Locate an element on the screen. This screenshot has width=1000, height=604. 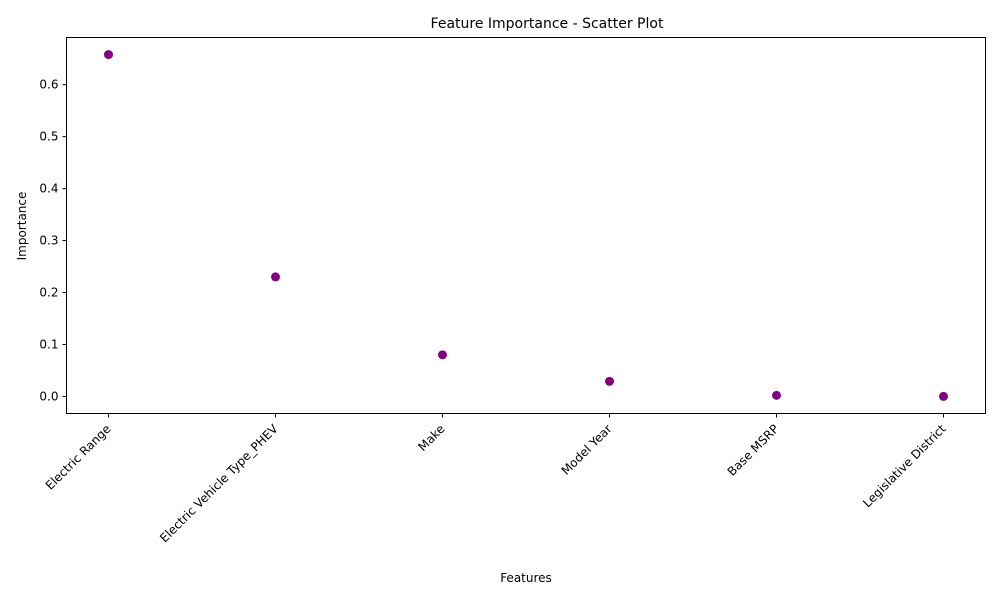
x-tick-label: Model Year is located at coordinates (587, 450).